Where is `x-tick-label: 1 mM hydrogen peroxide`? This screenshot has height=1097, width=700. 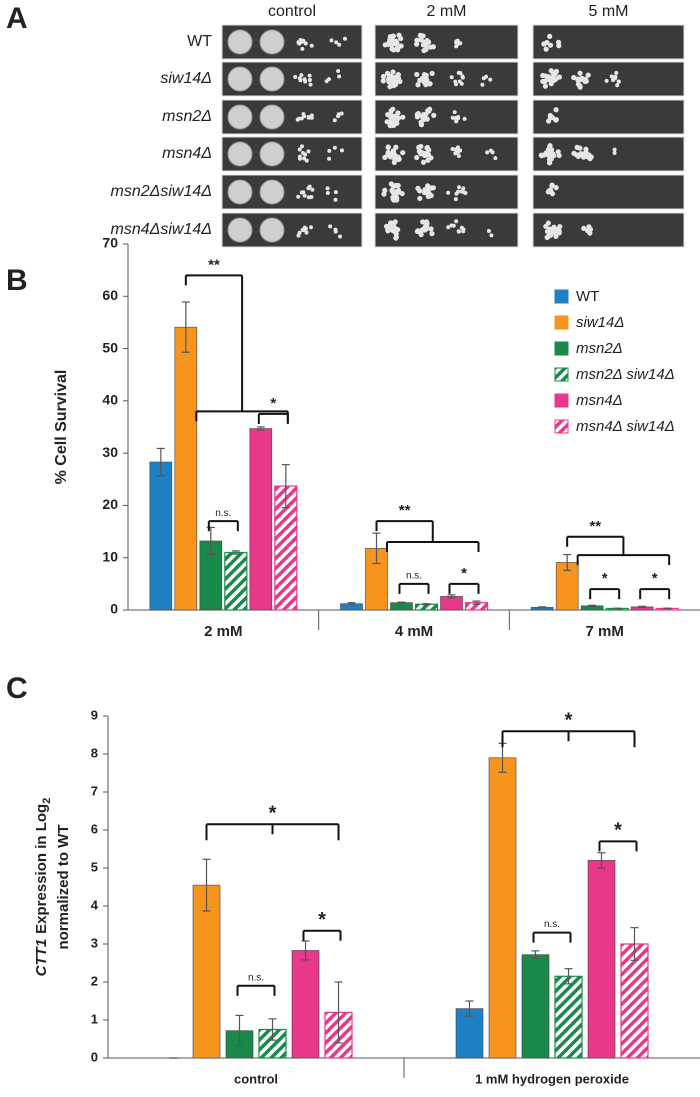
x-tick-label: 1 mM hydrogen peroxide is located at coordinates (552, 1078).